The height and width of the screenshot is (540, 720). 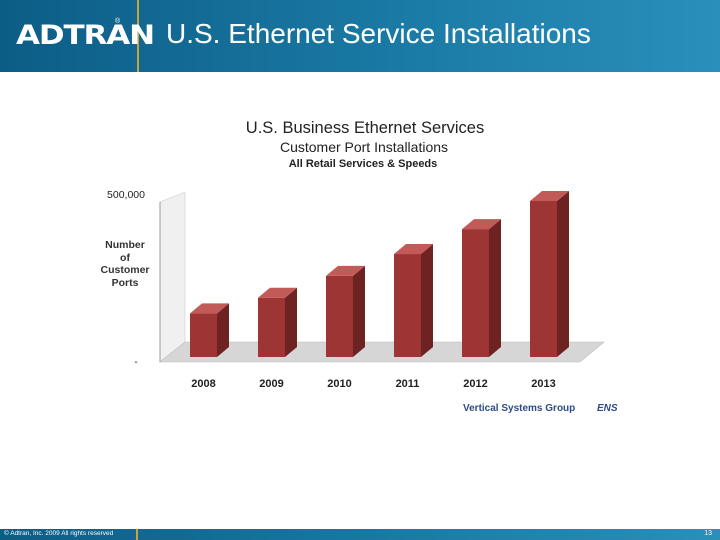 I want to click on bar-front-2009, so click(x=271, y=327).